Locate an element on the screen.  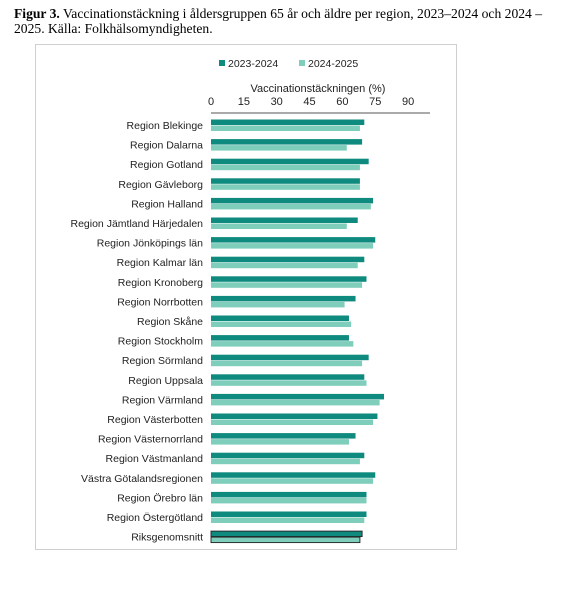
bar-2024-2025-region-vasternorrland is located at coordinates (280, 442).